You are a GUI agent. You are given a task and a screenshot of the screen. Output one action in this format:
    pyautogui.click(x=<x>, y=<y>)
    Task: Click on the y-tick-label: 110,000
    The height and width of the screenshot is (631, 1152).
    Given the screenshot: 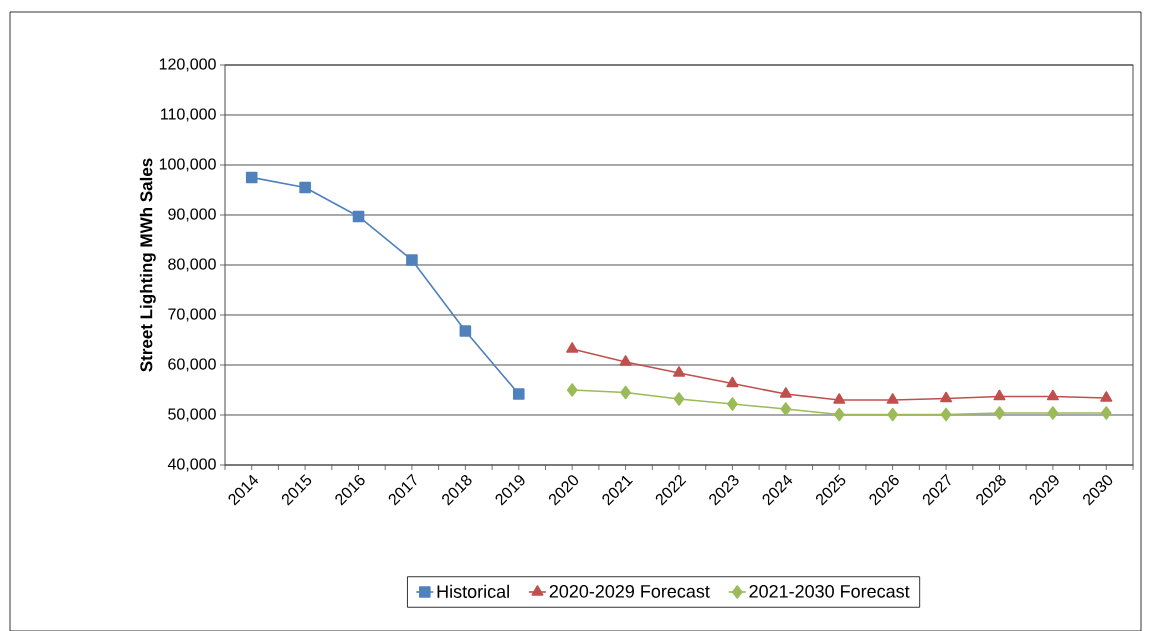 What is the action you would take?
    pyautogui.click(x=188, y=115)
    